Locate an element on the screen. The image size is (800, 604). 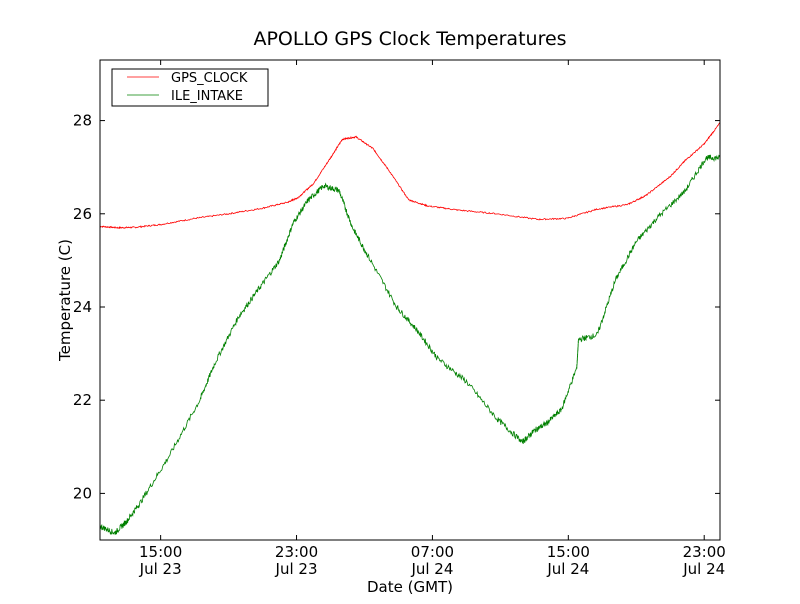
chart-title: APOLLO GPS Clock Temperatures is located at coordinates (409, 39).